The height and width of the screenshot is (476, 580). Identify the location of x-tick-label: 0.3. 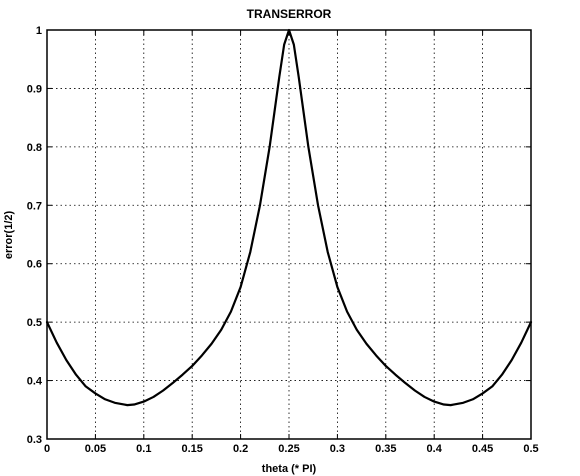
(337, 449).